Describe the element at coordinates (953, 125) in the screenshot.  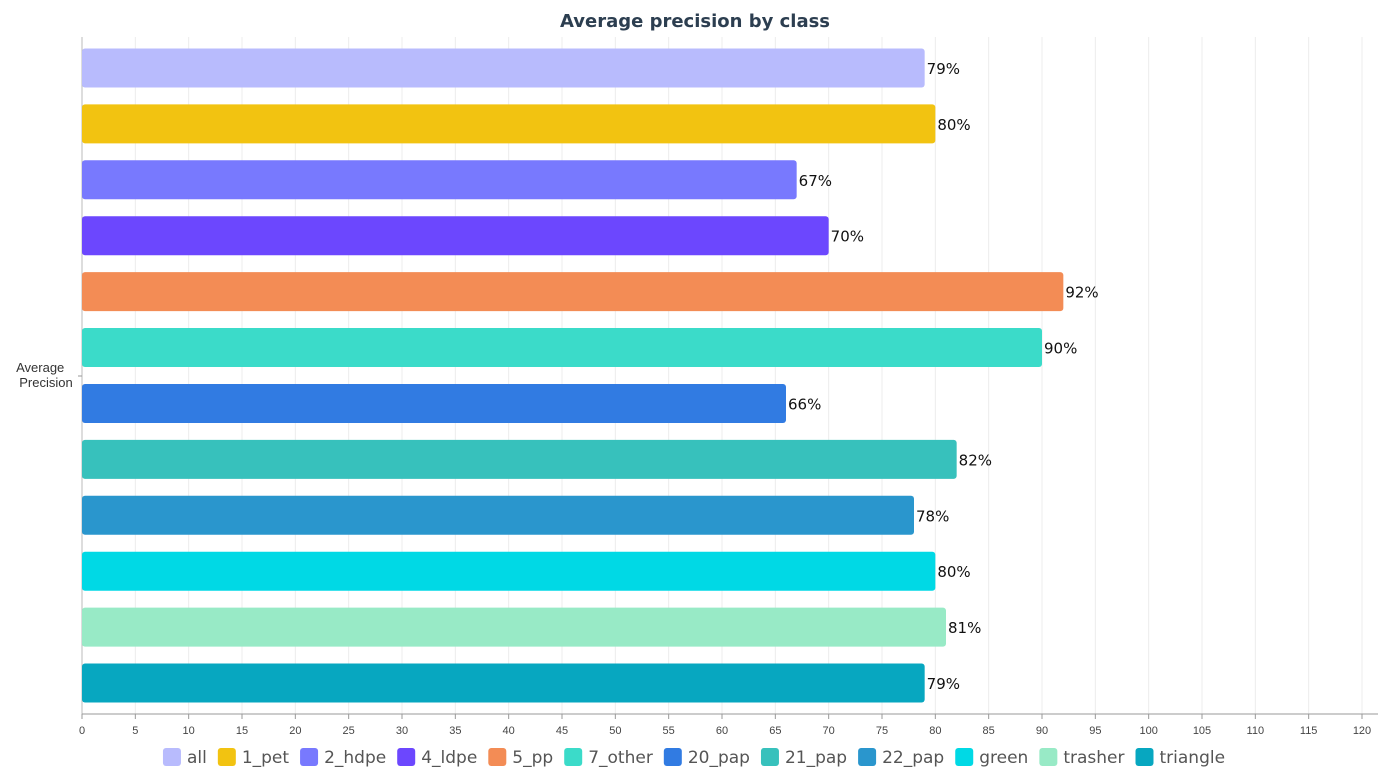
I see `data-label-1_pet: 80%` at that location.